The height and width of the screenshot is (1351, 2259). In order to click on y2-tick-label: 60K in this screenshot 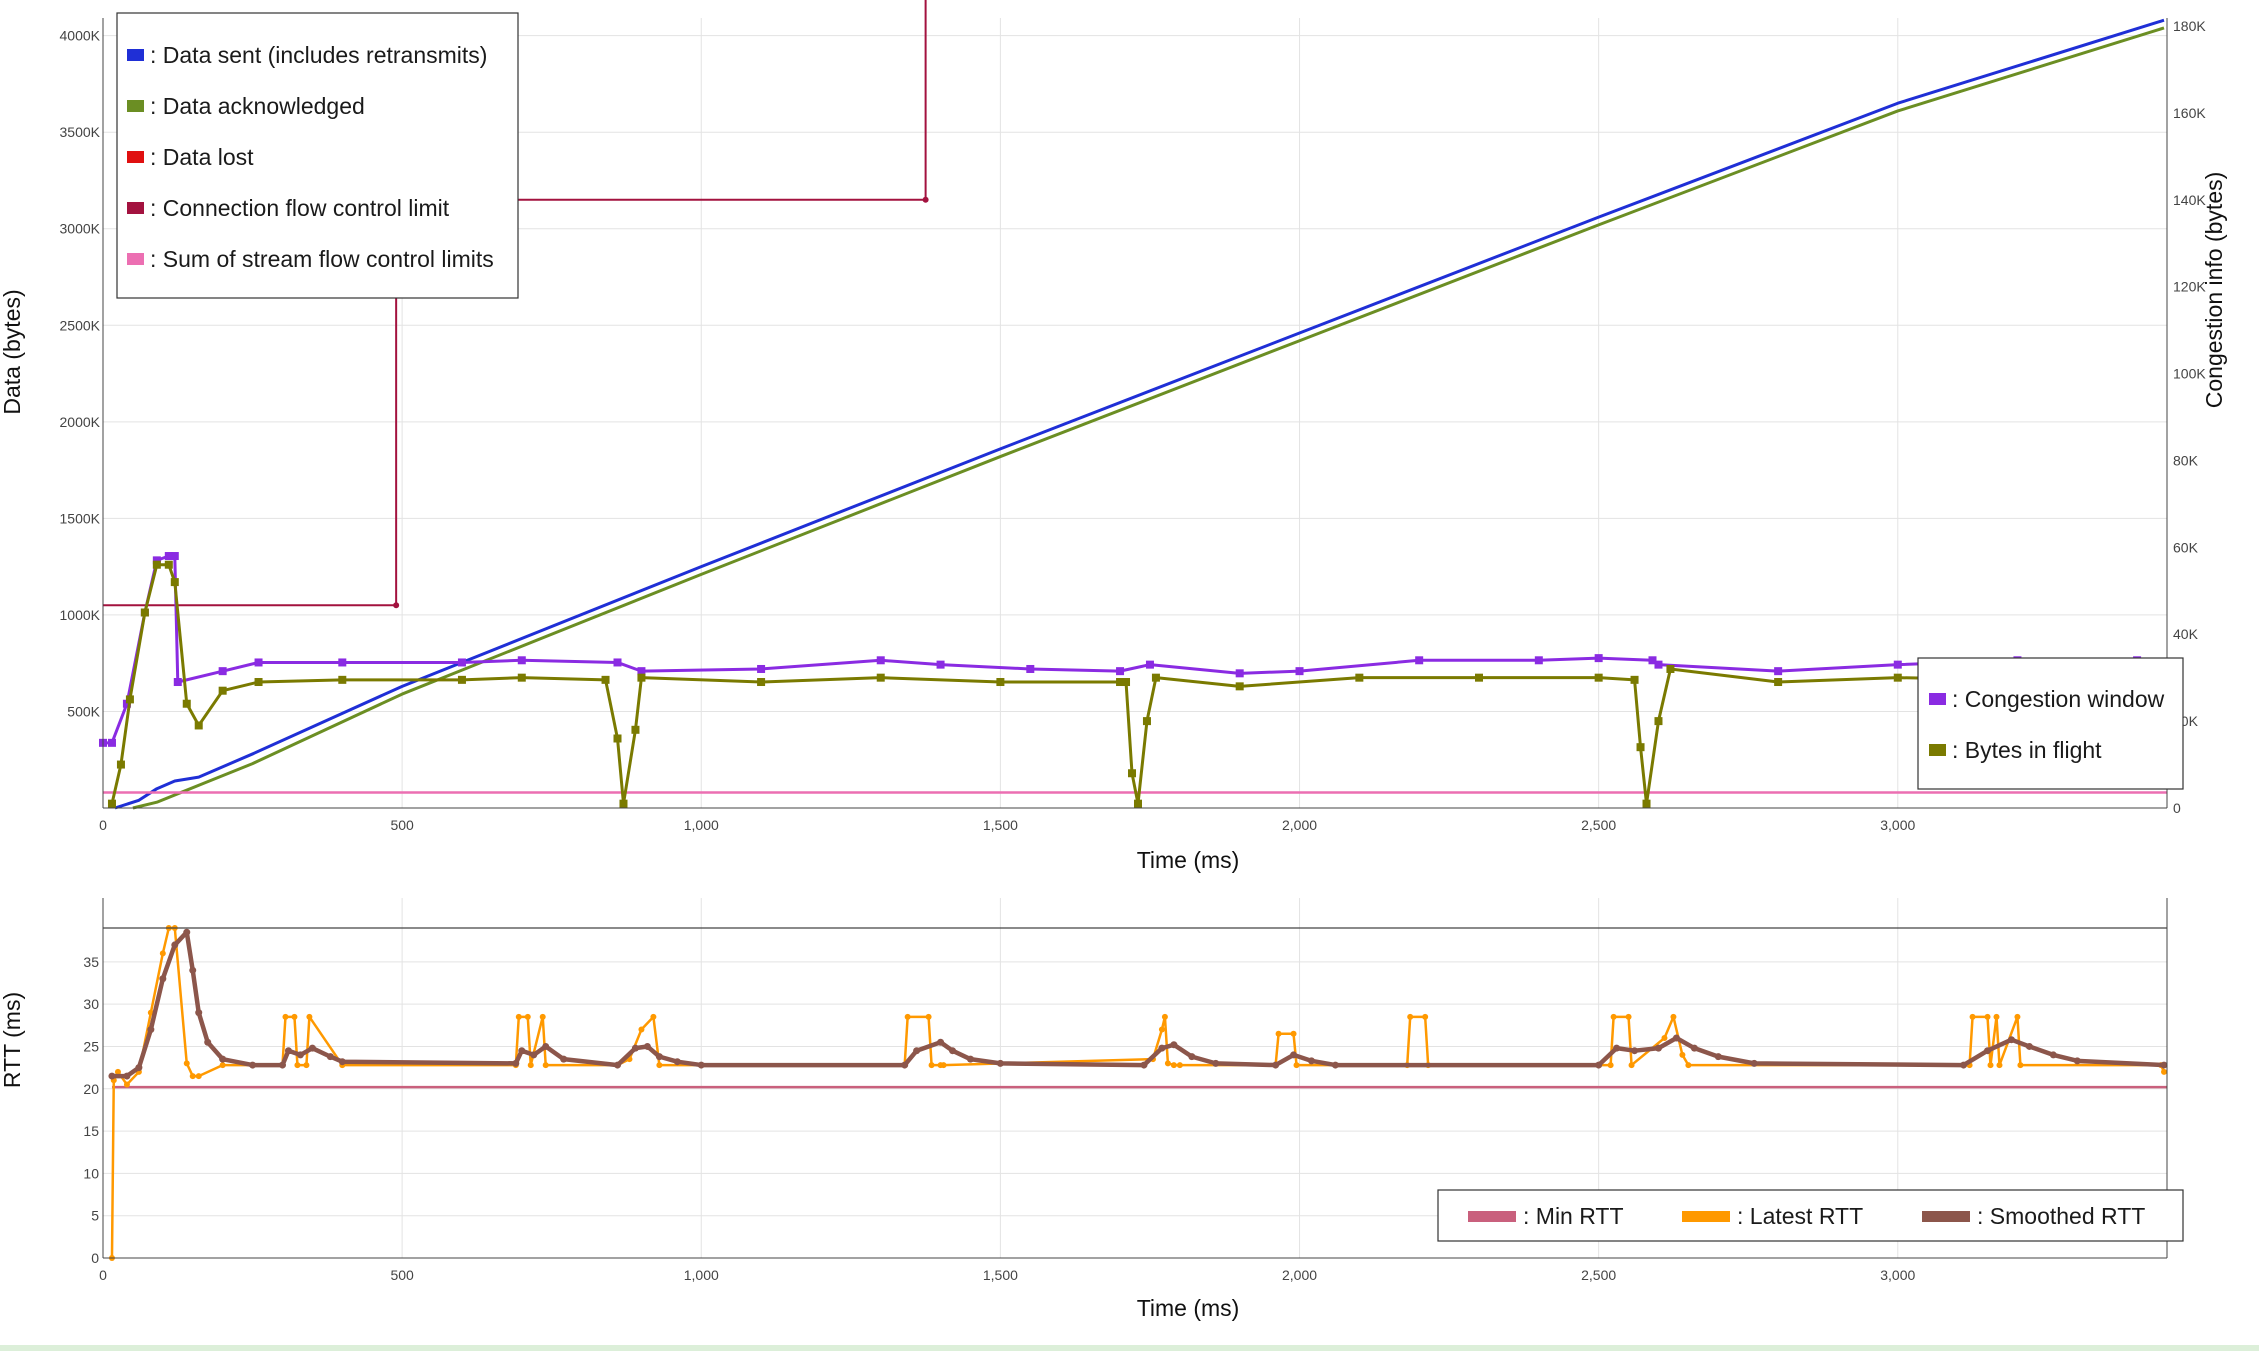, I will do `click(2186, 547)`.